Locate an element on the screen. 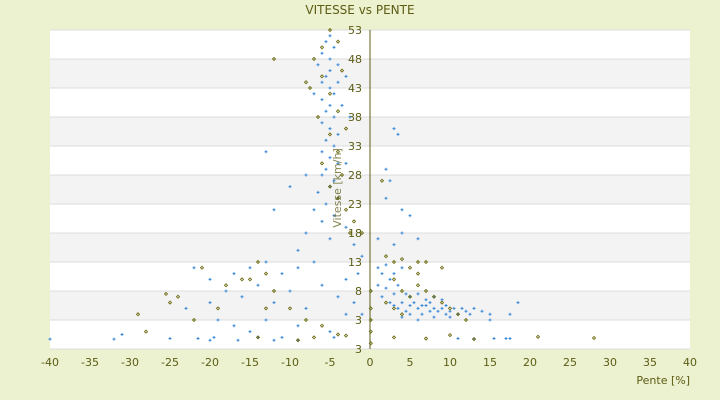  x-tick-label: 40 is located at coordinates (690, 362).